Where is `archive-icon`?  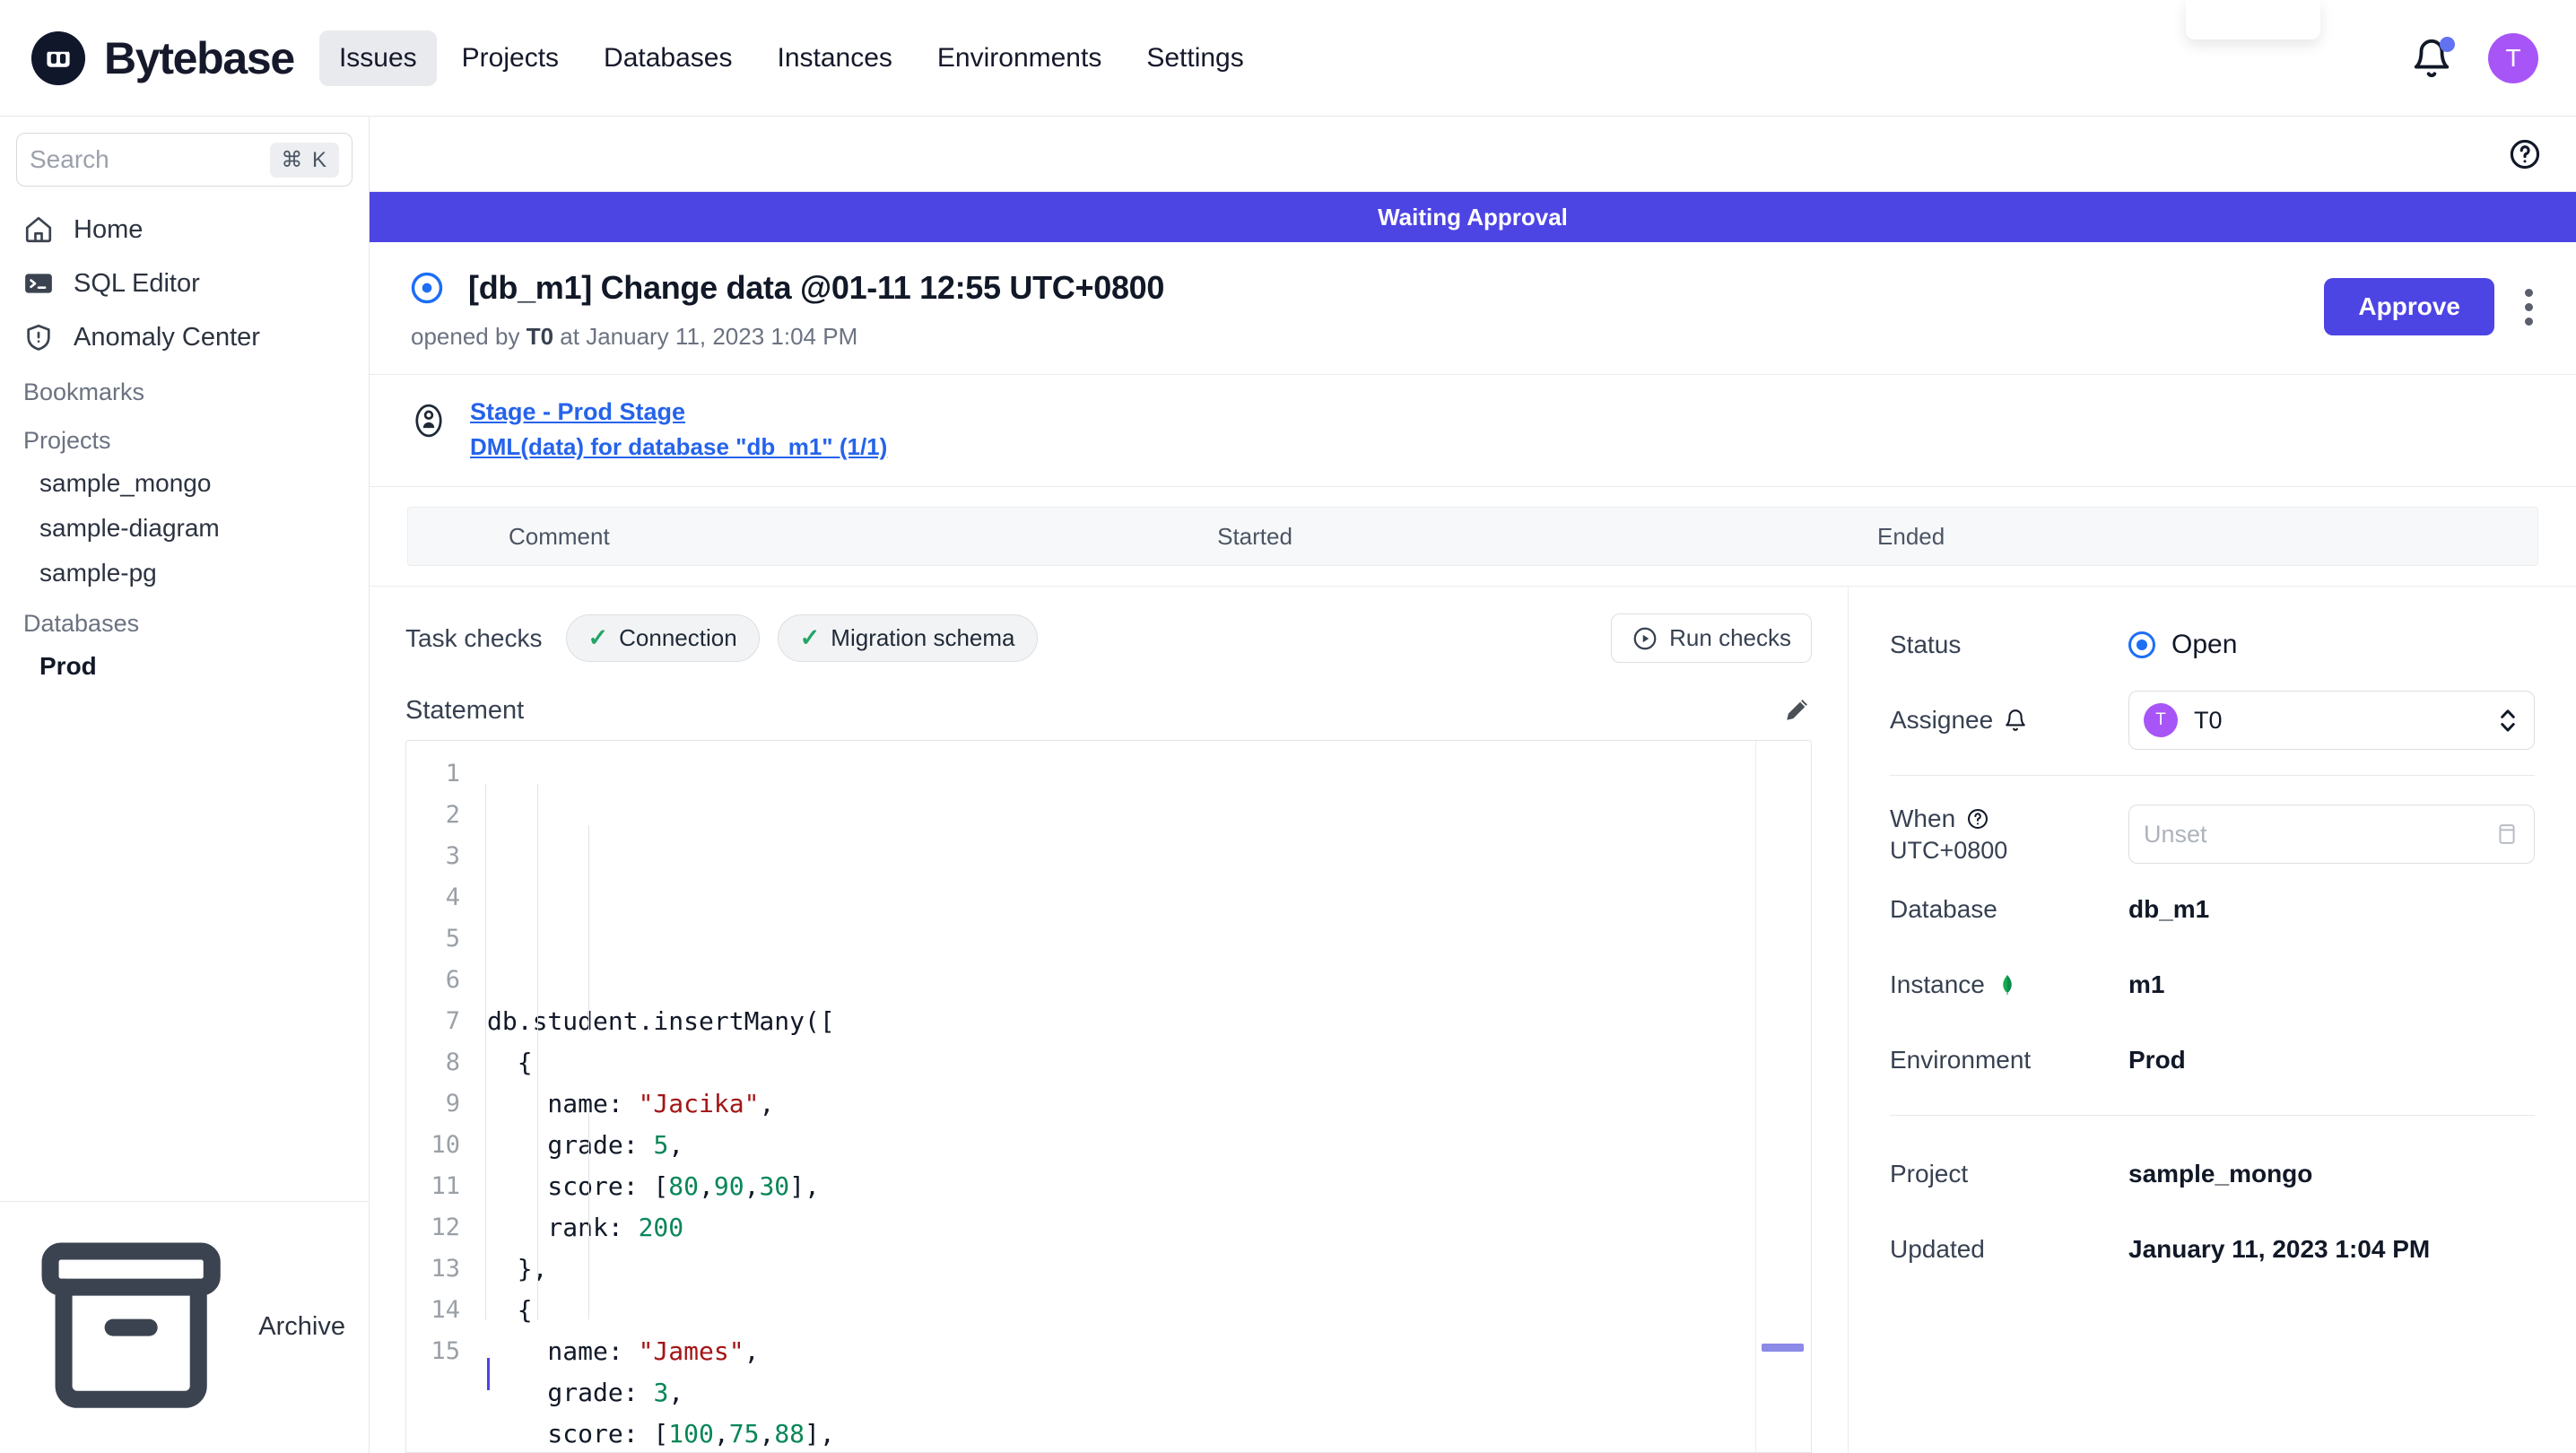
archive-icon is located at coordinates (131, 1325).